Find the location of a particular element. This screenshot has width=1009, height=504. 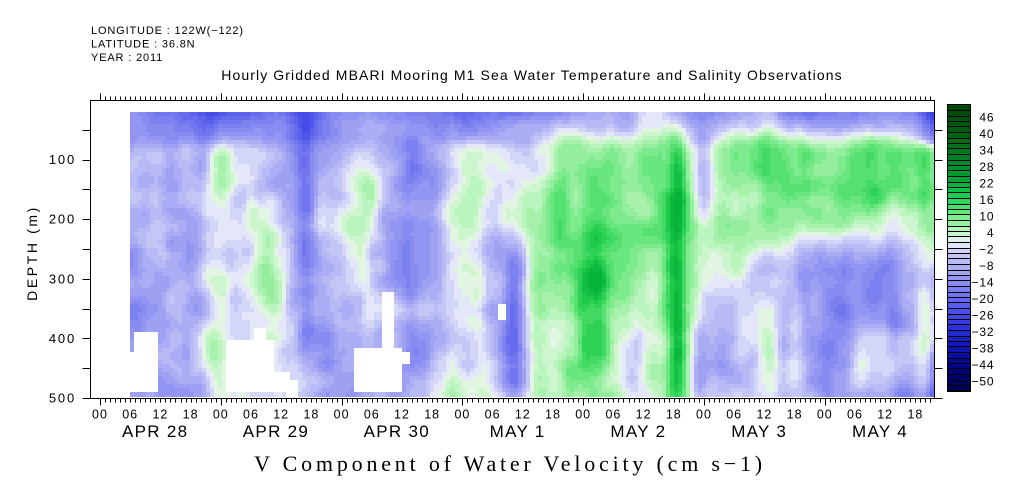

svg-text: 22 is located at coordinates (986, 184).